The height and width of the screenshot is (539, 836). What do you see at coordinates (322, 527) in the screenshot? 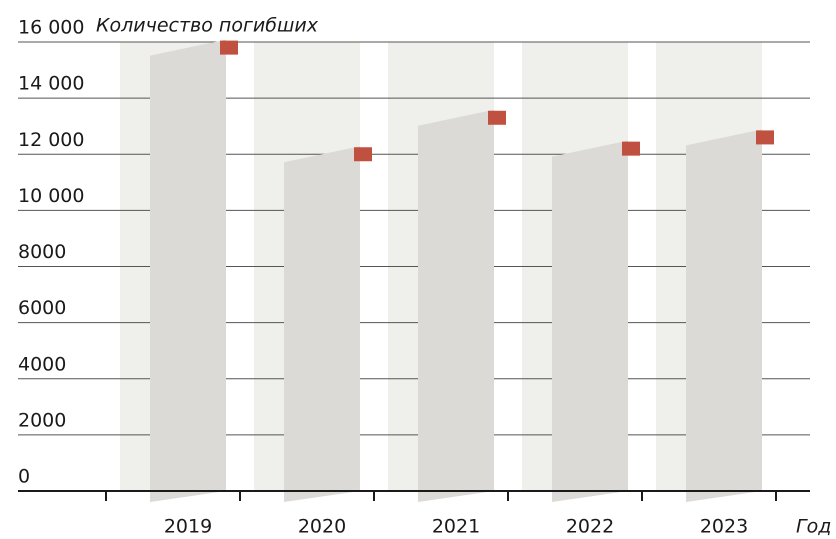
I see `x-tick-label: 2020` at bounding box center [322, 527].